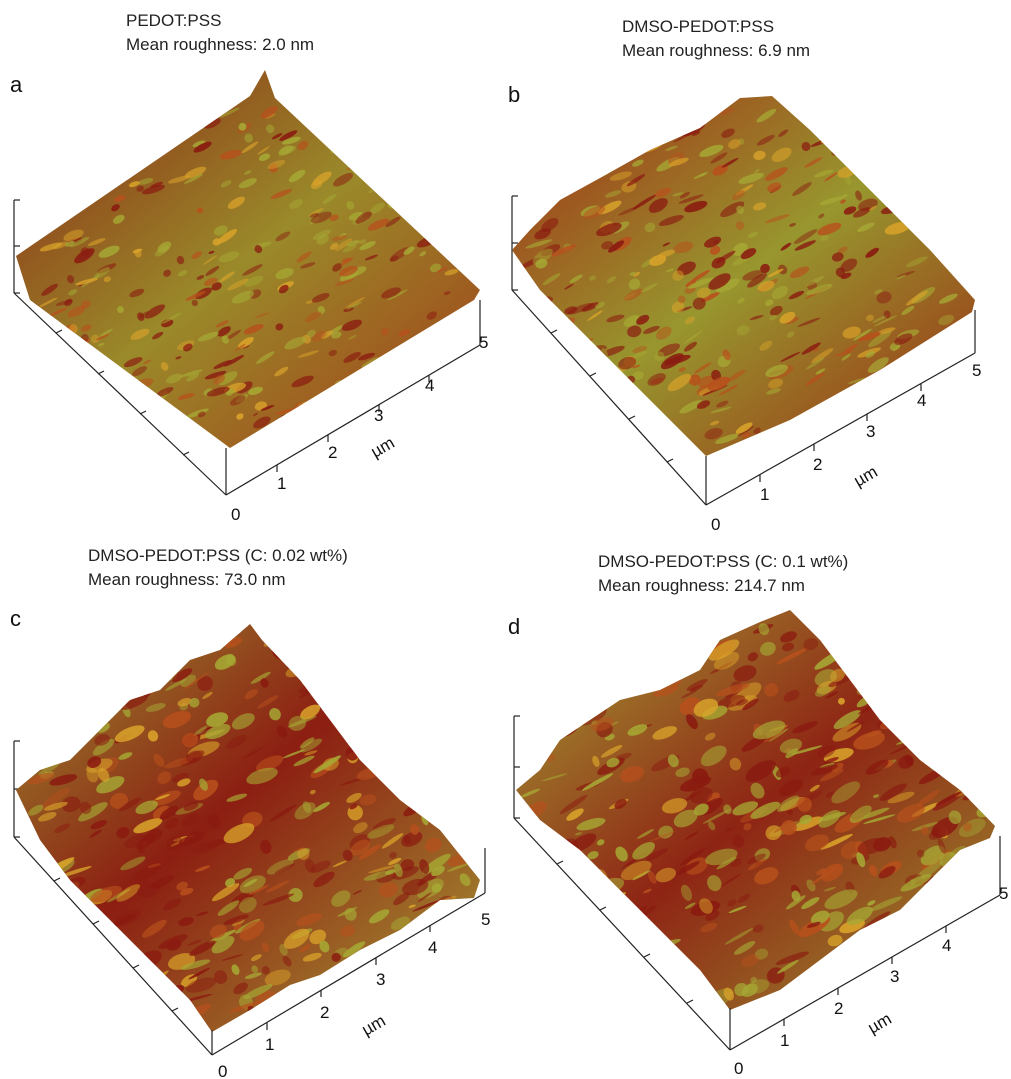 This screenshot has height=1079, width=1011. Describe the element at coordinates (625, 932) in the screenshot. I see `panel-d-y-ticks` at that location.